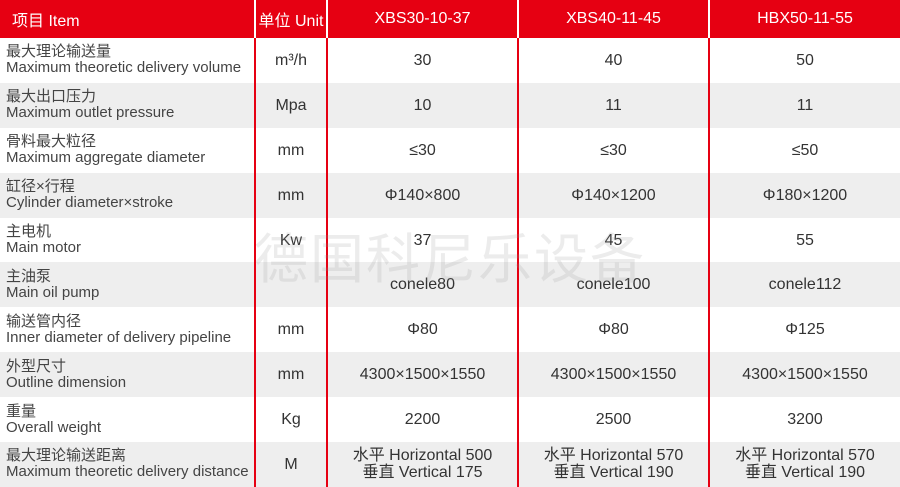 Image resolution: width=900 pixels, height=487 pixels. What do you see at coordinates (423, 240) in the screenshot?
I see `value-cell: 37` at bounding box center [423, 240].